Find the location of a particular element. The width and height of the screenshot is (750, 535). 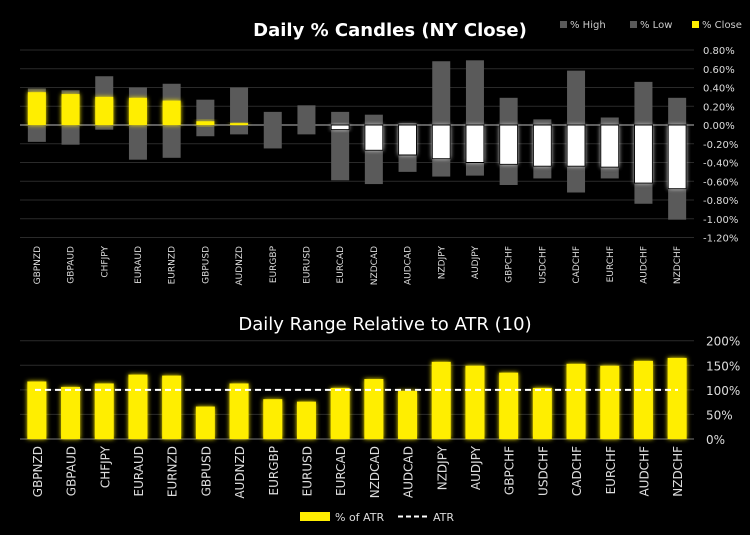

y-tick-label: -1.00% is located at coordinates (720, 220).